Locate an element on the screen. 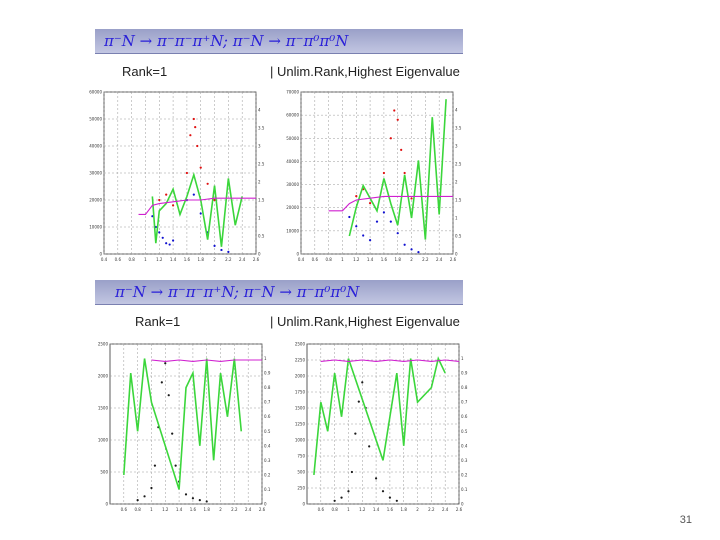  y-tick-label: 70000 is located at coordinates (292, 92).